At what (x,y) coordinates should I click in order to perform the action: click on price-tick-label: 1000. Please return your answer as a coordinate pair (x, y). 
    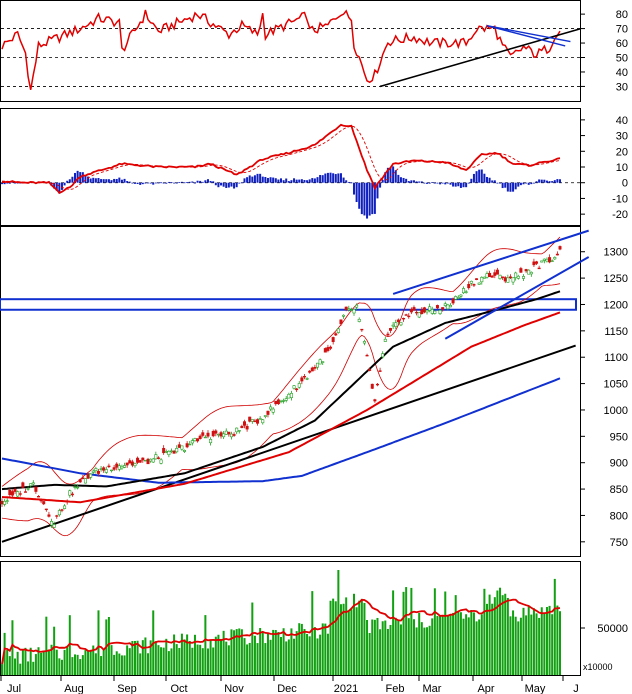
    Looking at the image, I should click on (616, 411).